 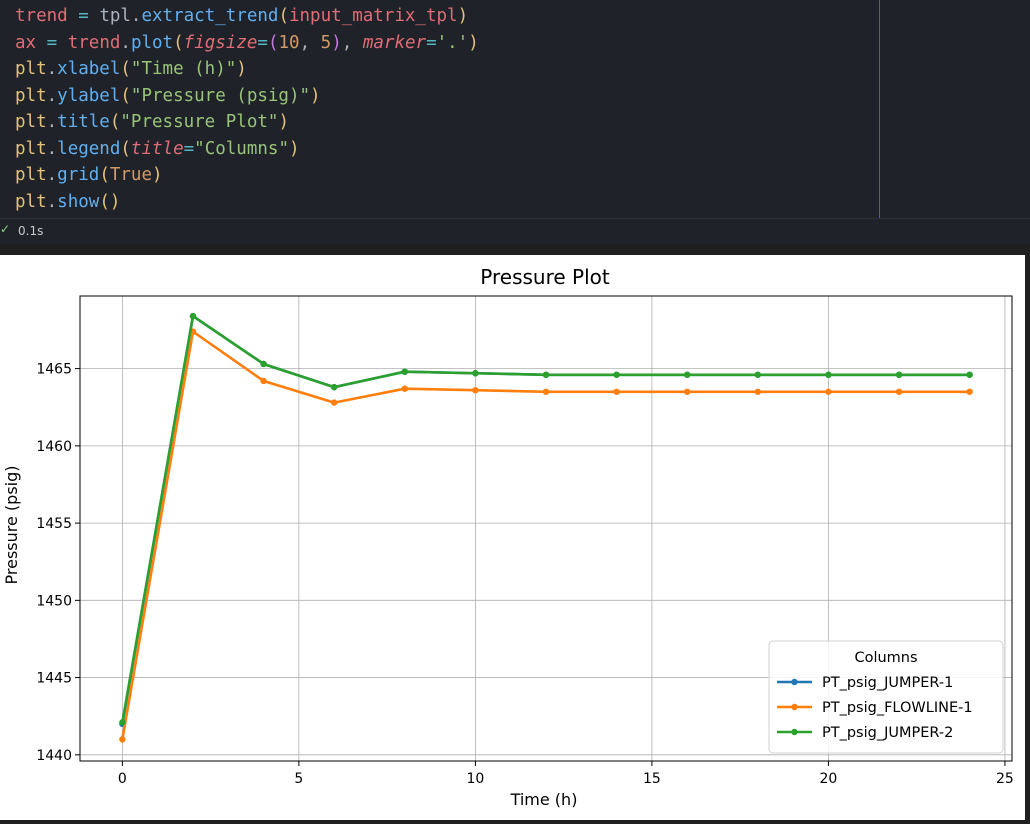 What do you see at coordinates (247, 69) in the screenshot?
I see `code-line: plt.xlabel("Time (h)")` at bounding box center [247, 69].